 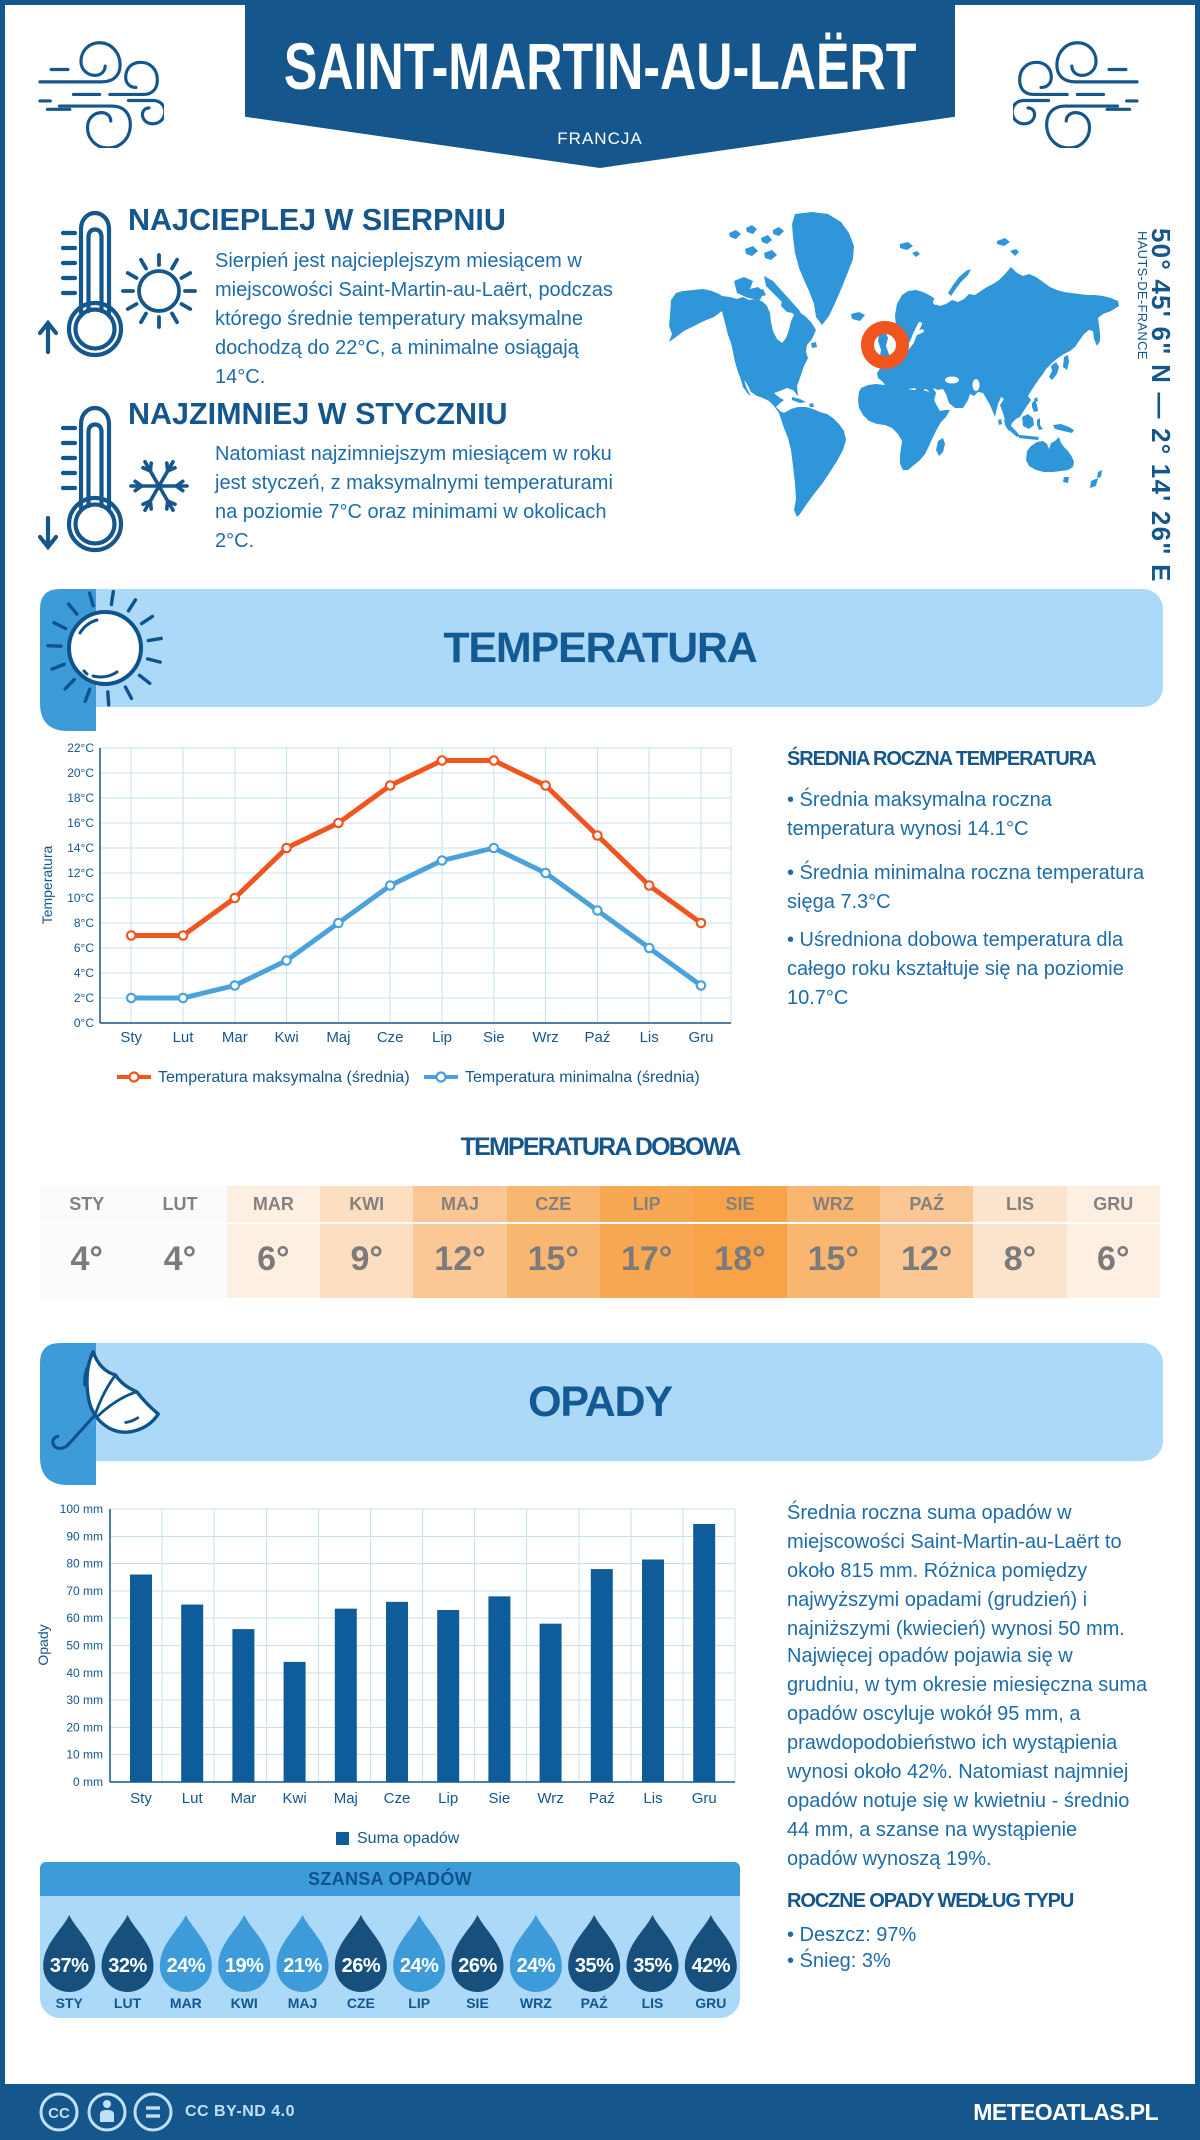 What do you see at coordinates (84, 1564) in the screenshot?
I see `svg-text: 80 mm` at bounding box center [84, 1564].